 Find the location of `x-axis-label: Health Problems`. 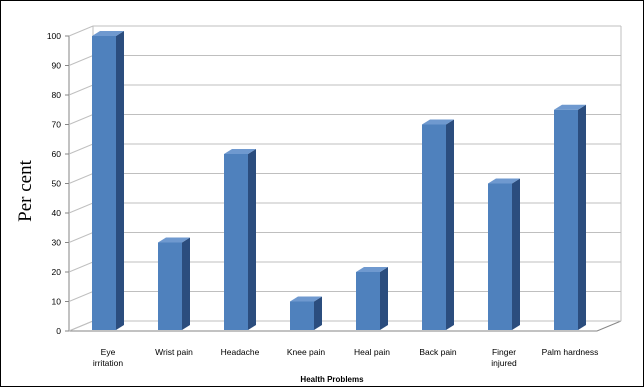

x-axis-label: Health Problems is located at coordinates (332, 379).